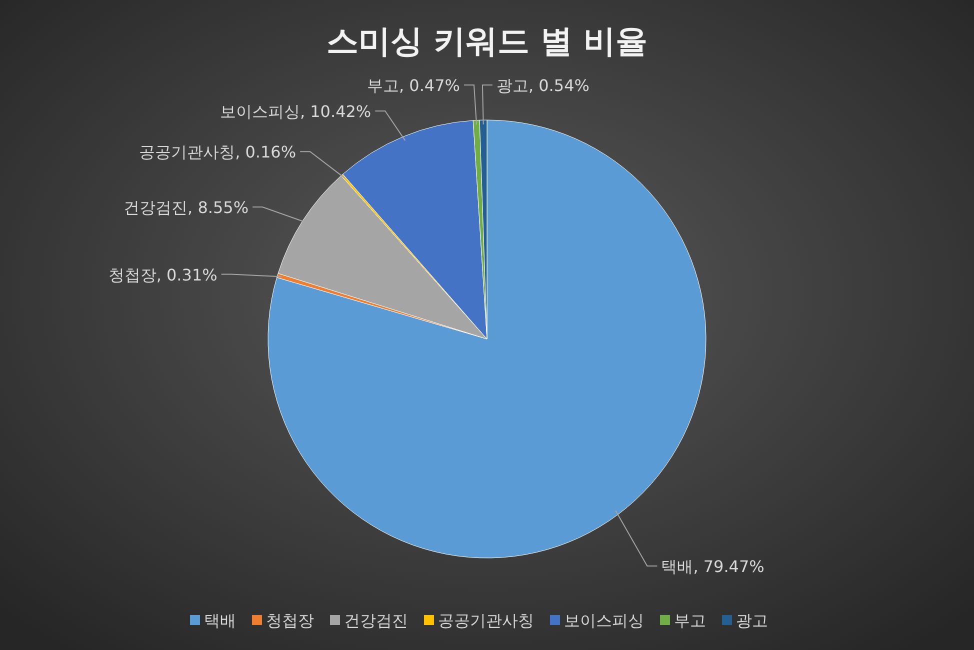 The height and width of the screenshot is (650, 974). Describe the element at coordinates (690, 620) in the screenshot. I see `legend-label: 부고` at that location.